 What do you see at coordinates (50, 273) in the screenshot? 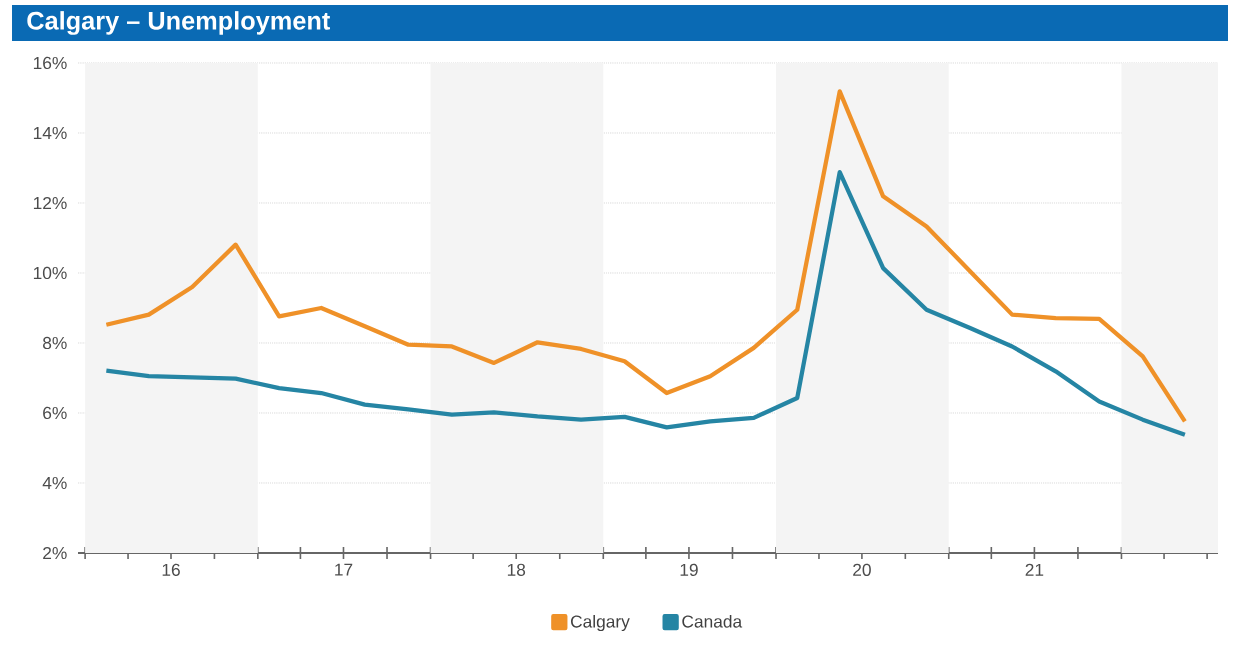
I see `y-tick-label: 10%` at bounding box center [50, 273].